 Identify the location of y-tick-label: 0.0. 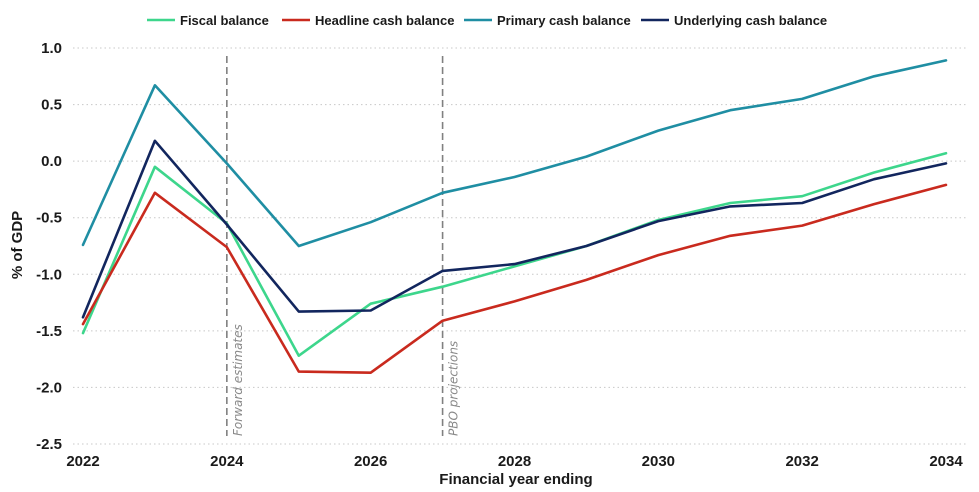
(51, 161).